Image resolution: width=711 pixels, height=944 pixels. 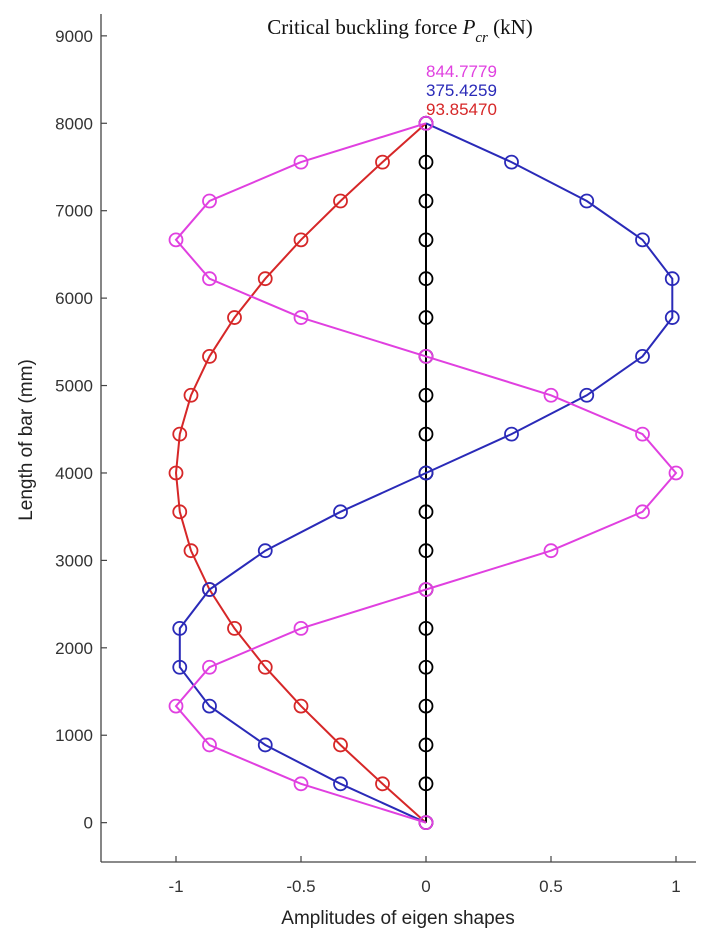 I want to click on y-tick-label: 0, so click(x=88, y=823).